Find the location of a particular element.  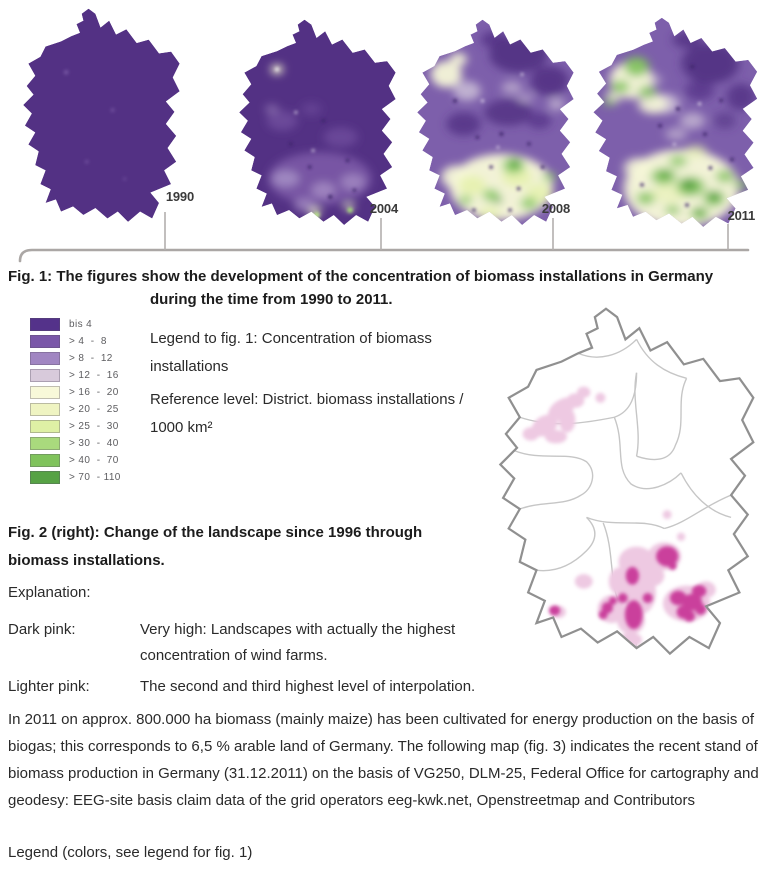

map-year-label: 1990 is located at coordinates (179, 196).